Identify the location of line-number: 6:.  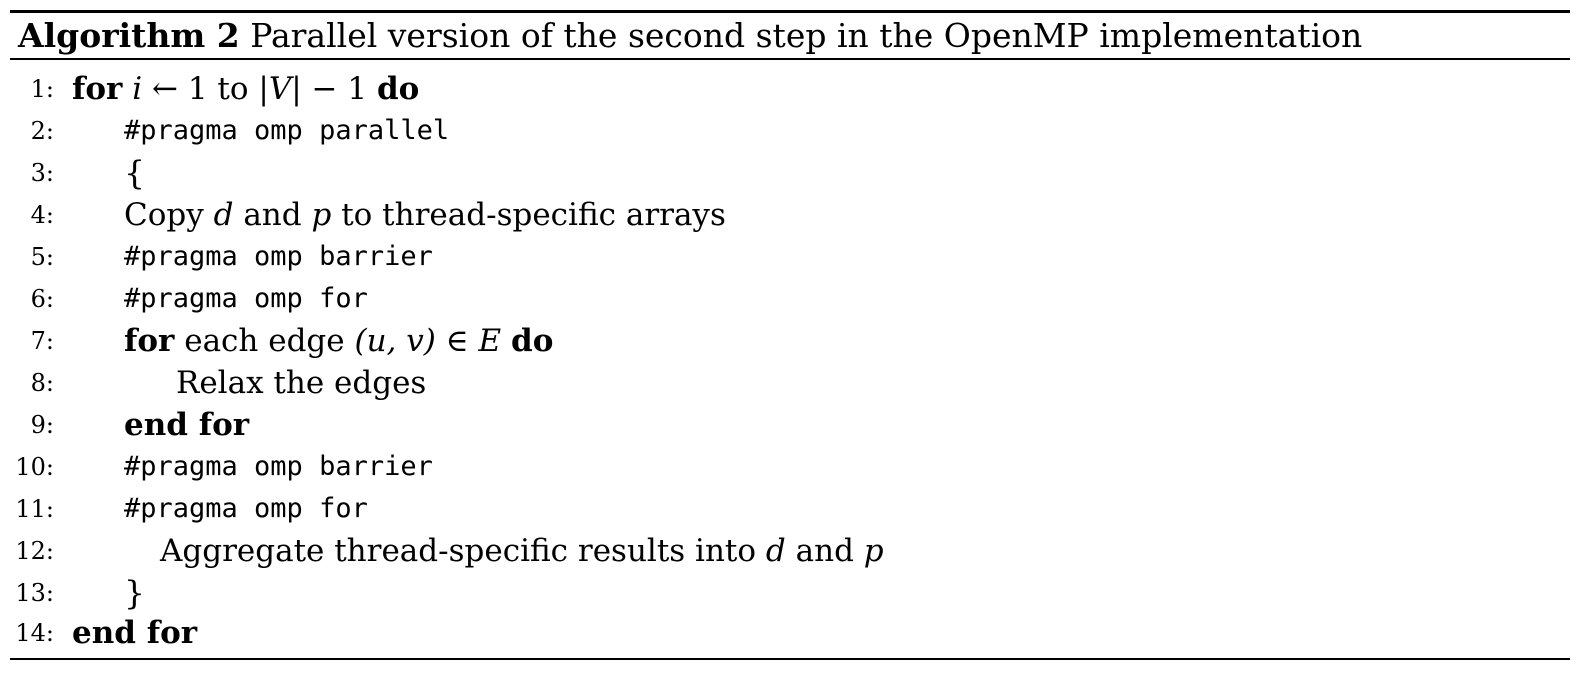
(42, 299).